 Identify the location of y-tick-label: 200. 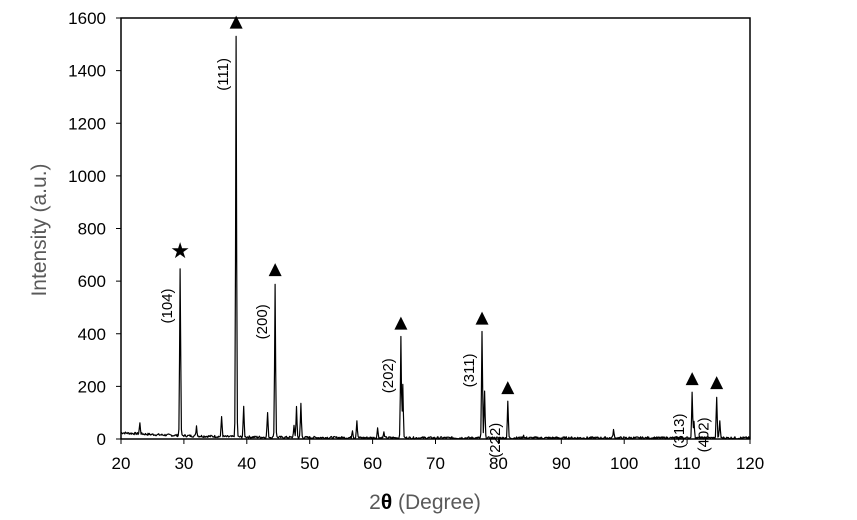
(92, 386).